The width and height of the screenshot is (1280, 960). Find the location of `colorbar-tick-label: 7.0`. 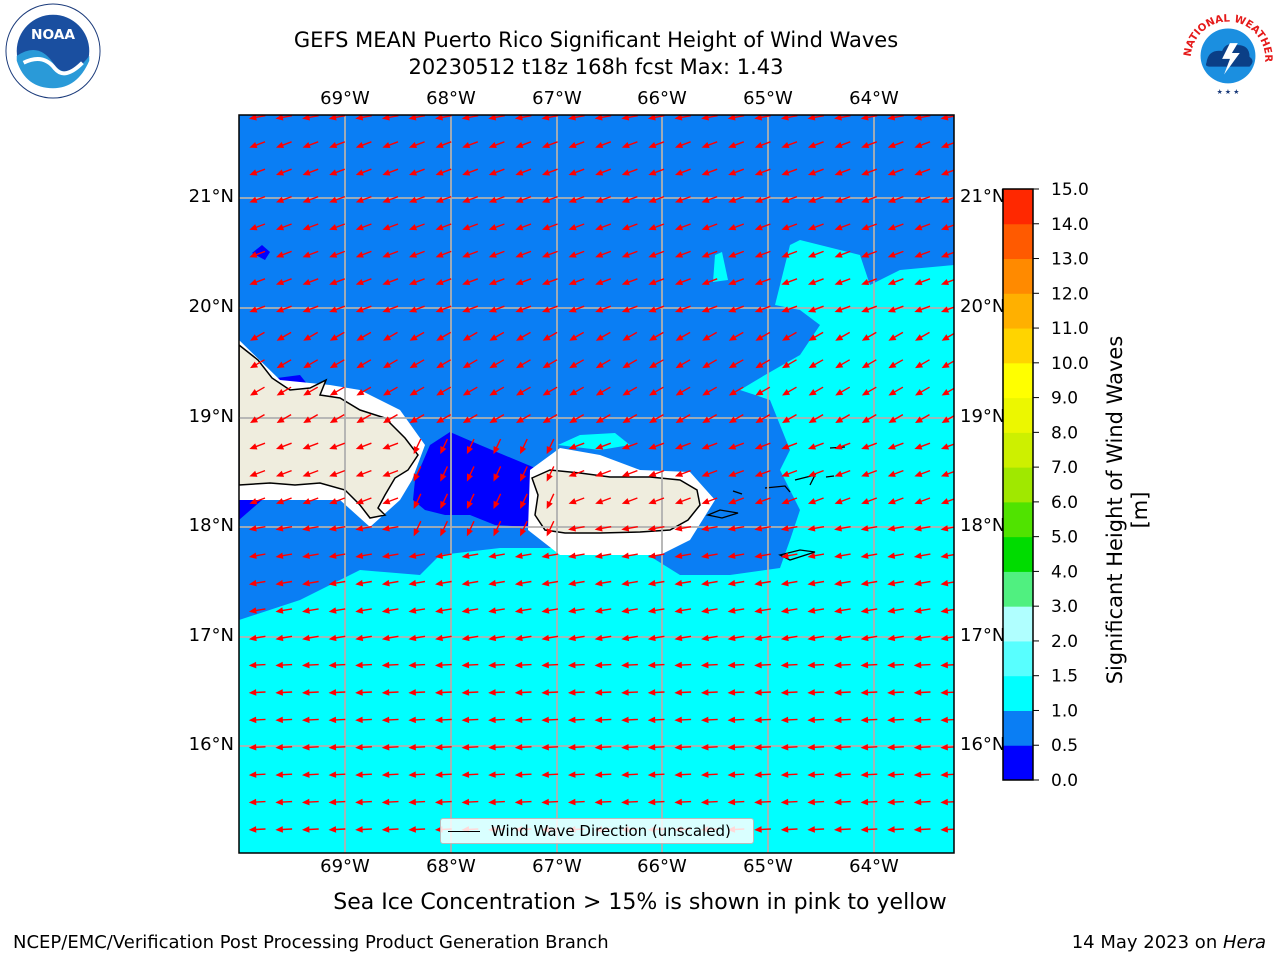

colorbar-tick-label: 7.0 is located at coordinates (1064, 468).